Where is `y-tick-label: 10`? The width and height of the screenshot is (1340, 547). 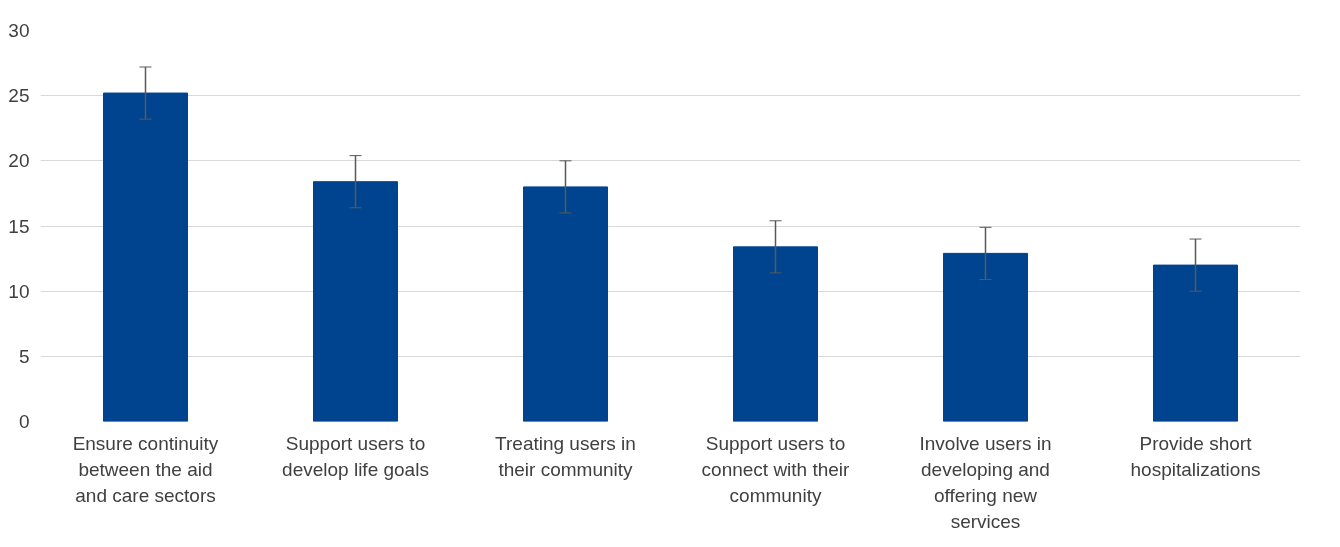 y-tick-label: 10 is located at coordinates (19, 291).